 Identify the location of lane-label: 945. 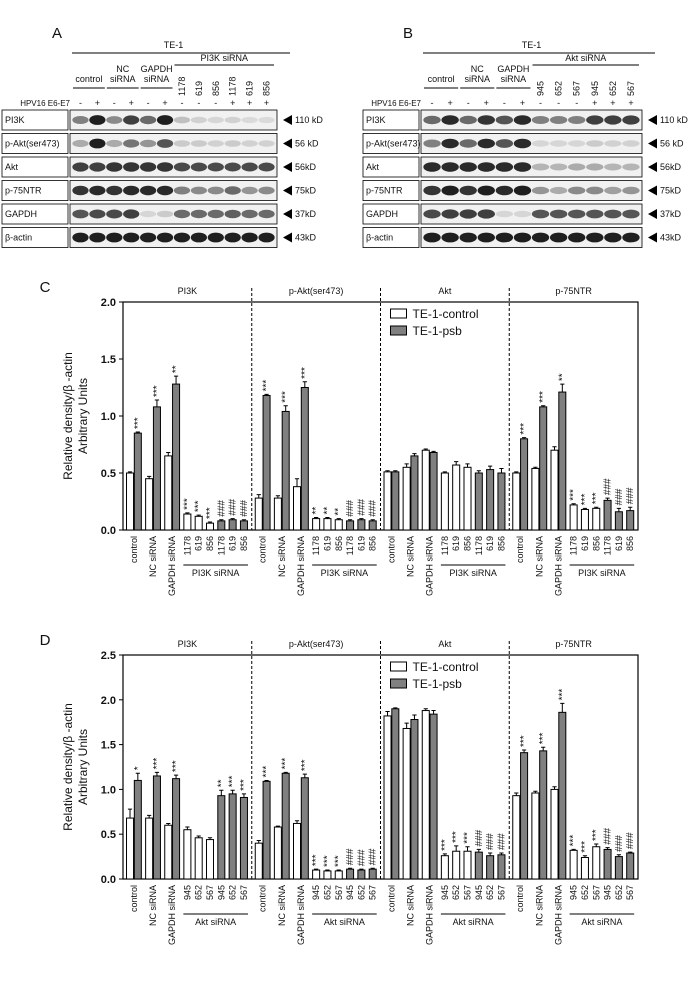
(541, 88).